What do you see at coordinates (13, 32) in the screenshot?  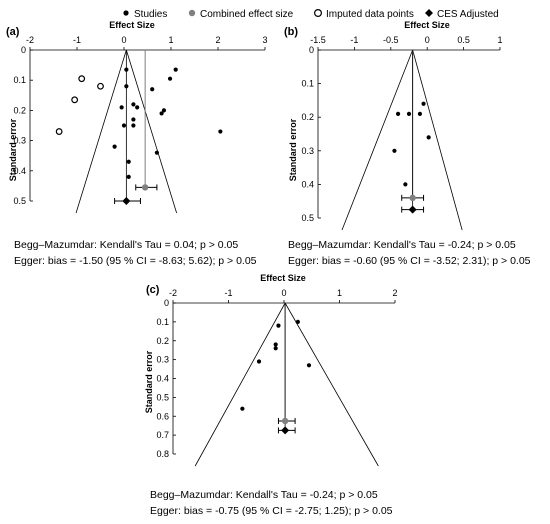 I see `panel-label: (a)` at bounding box center [13, 32].